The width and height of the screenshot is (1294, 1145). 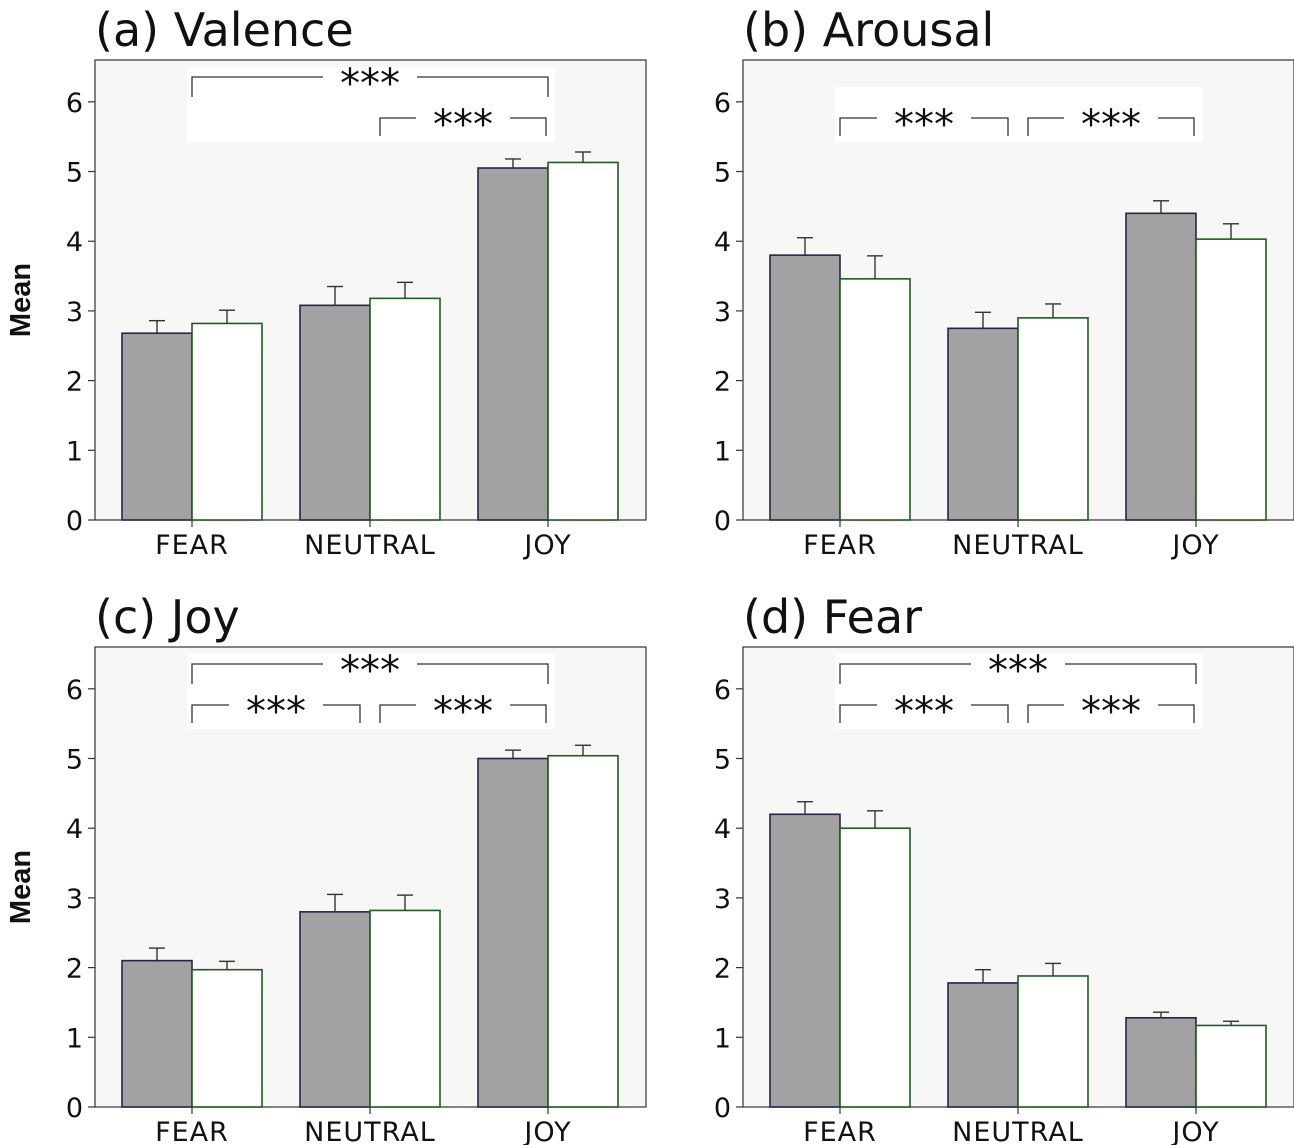 I want to click on chart-title: (b) Arousal, so click(x=868, y=30).